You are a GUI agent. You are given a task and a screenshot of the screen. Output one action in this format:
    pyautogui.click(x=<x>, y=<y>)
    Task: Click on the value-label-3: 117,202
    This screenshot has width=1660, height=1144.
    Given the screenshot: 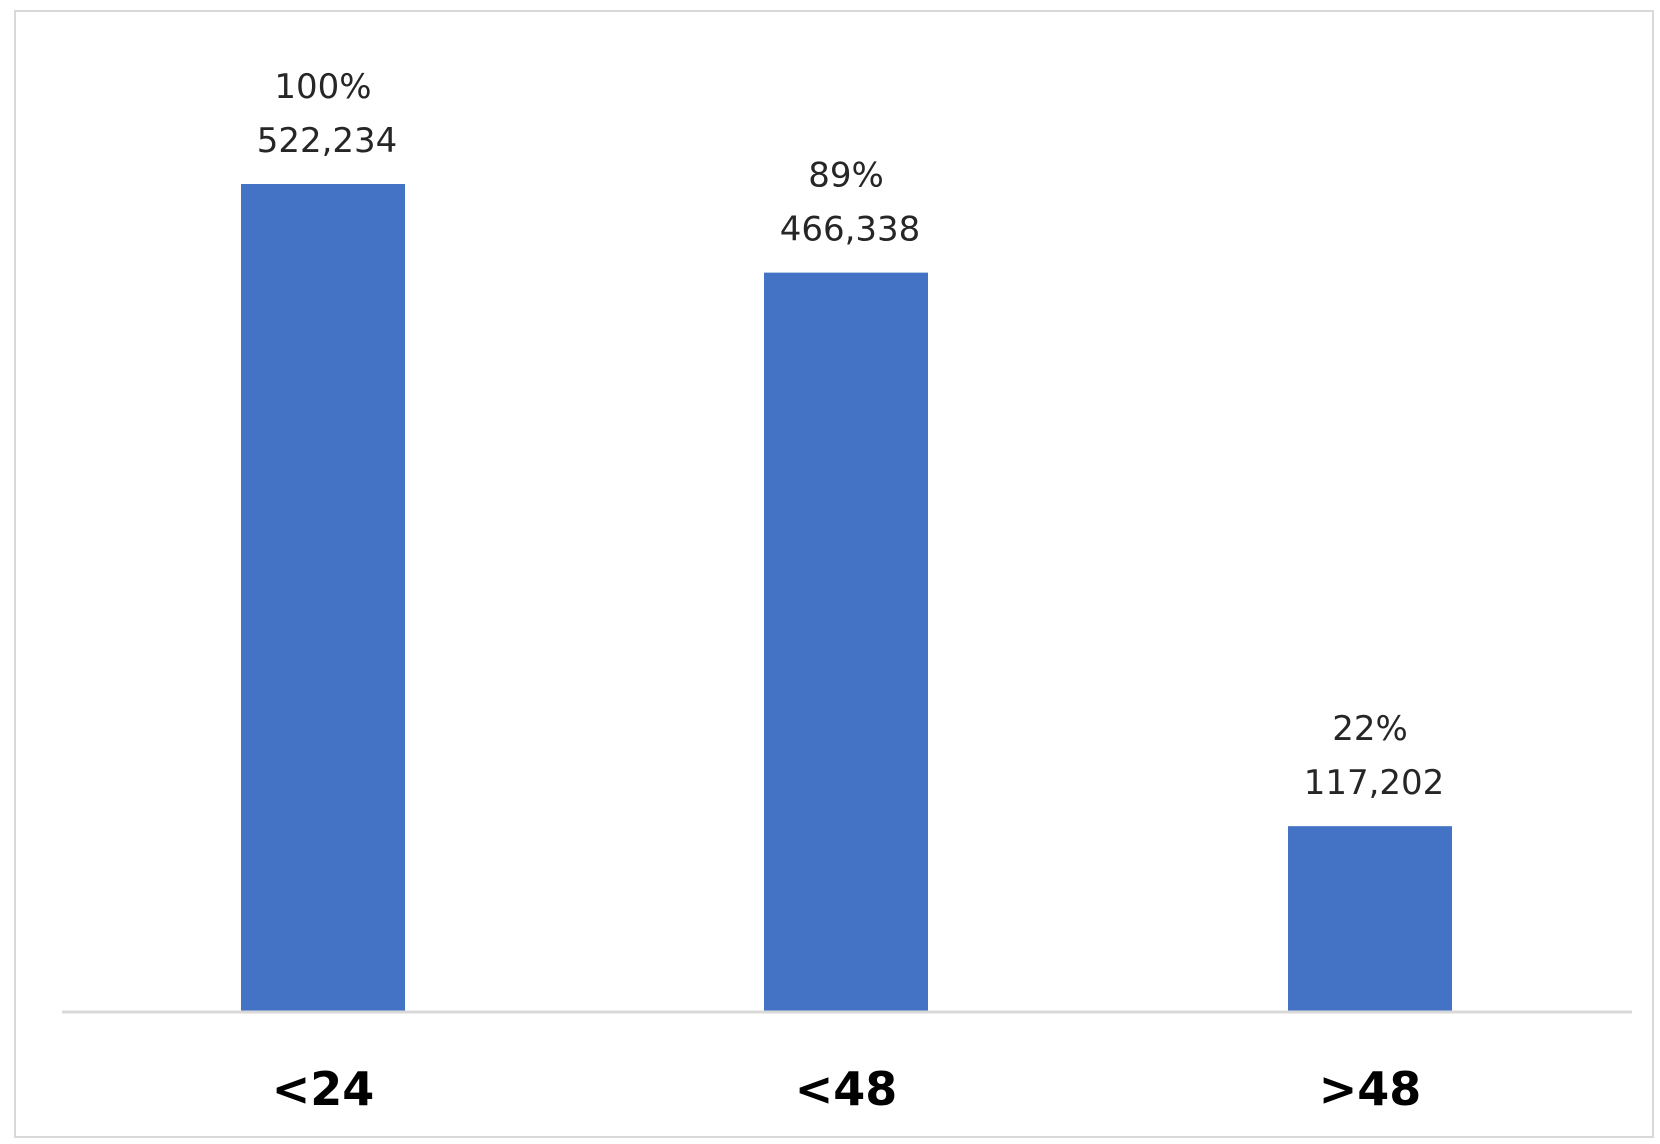 What is the action you would take?
    pyautogui.click(x=1374, y=783)
    